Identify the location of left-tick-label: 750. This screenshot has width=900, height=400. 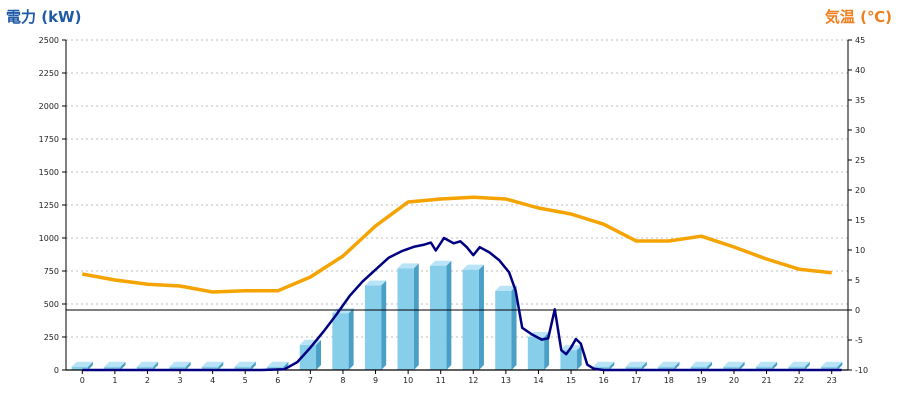
(51, 271).